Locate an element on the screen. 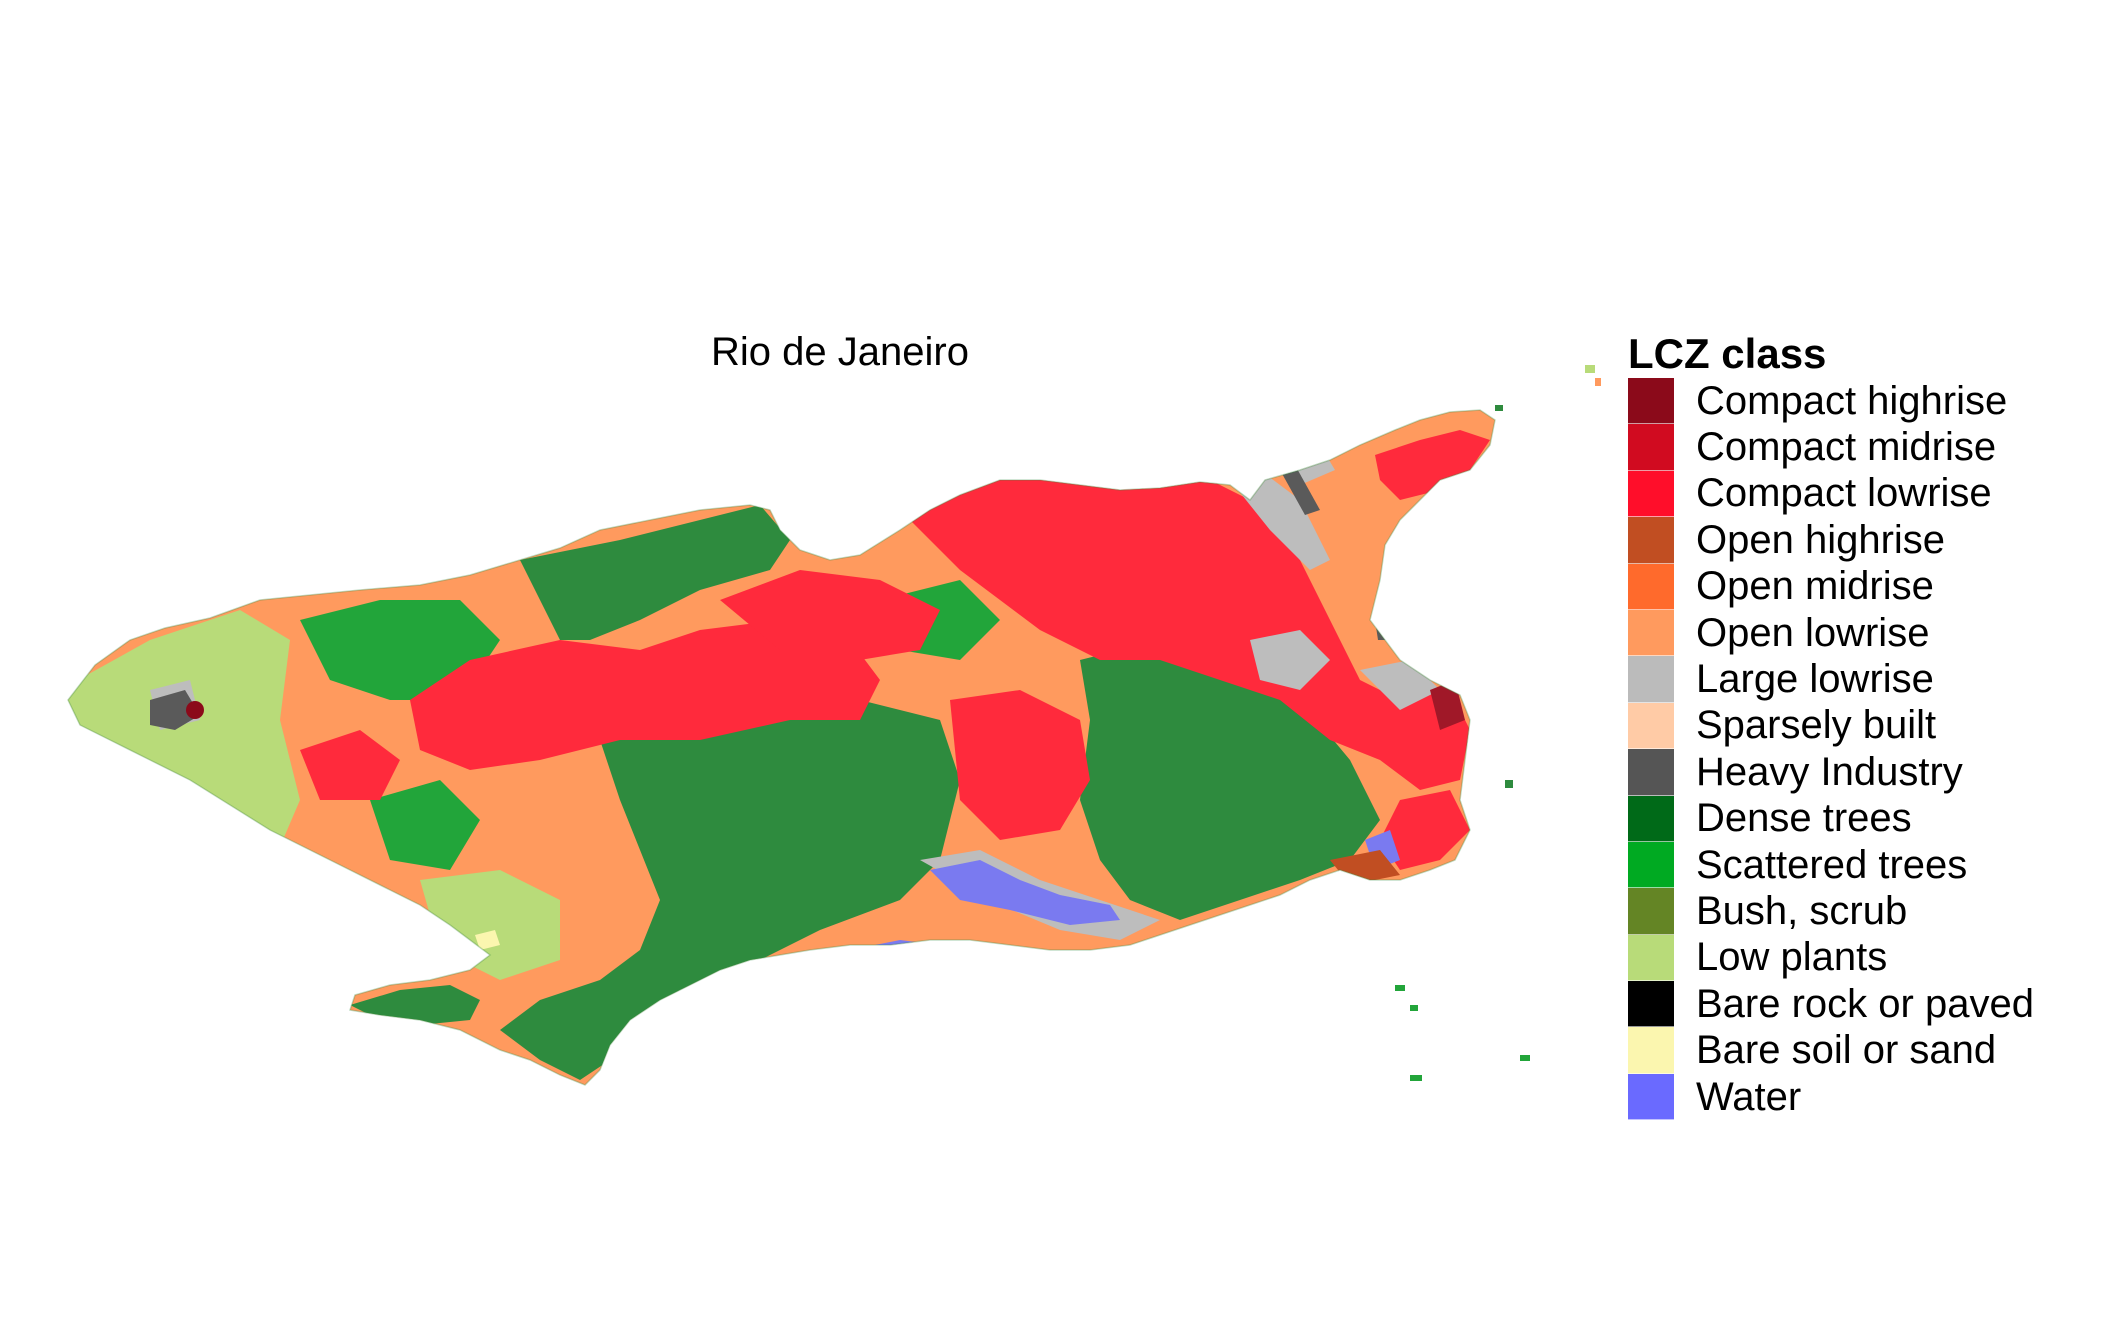 The width and height of the screenshot is (2112, 1344). legend-item: Heavy Industry is located at coordinates (1831, 772).